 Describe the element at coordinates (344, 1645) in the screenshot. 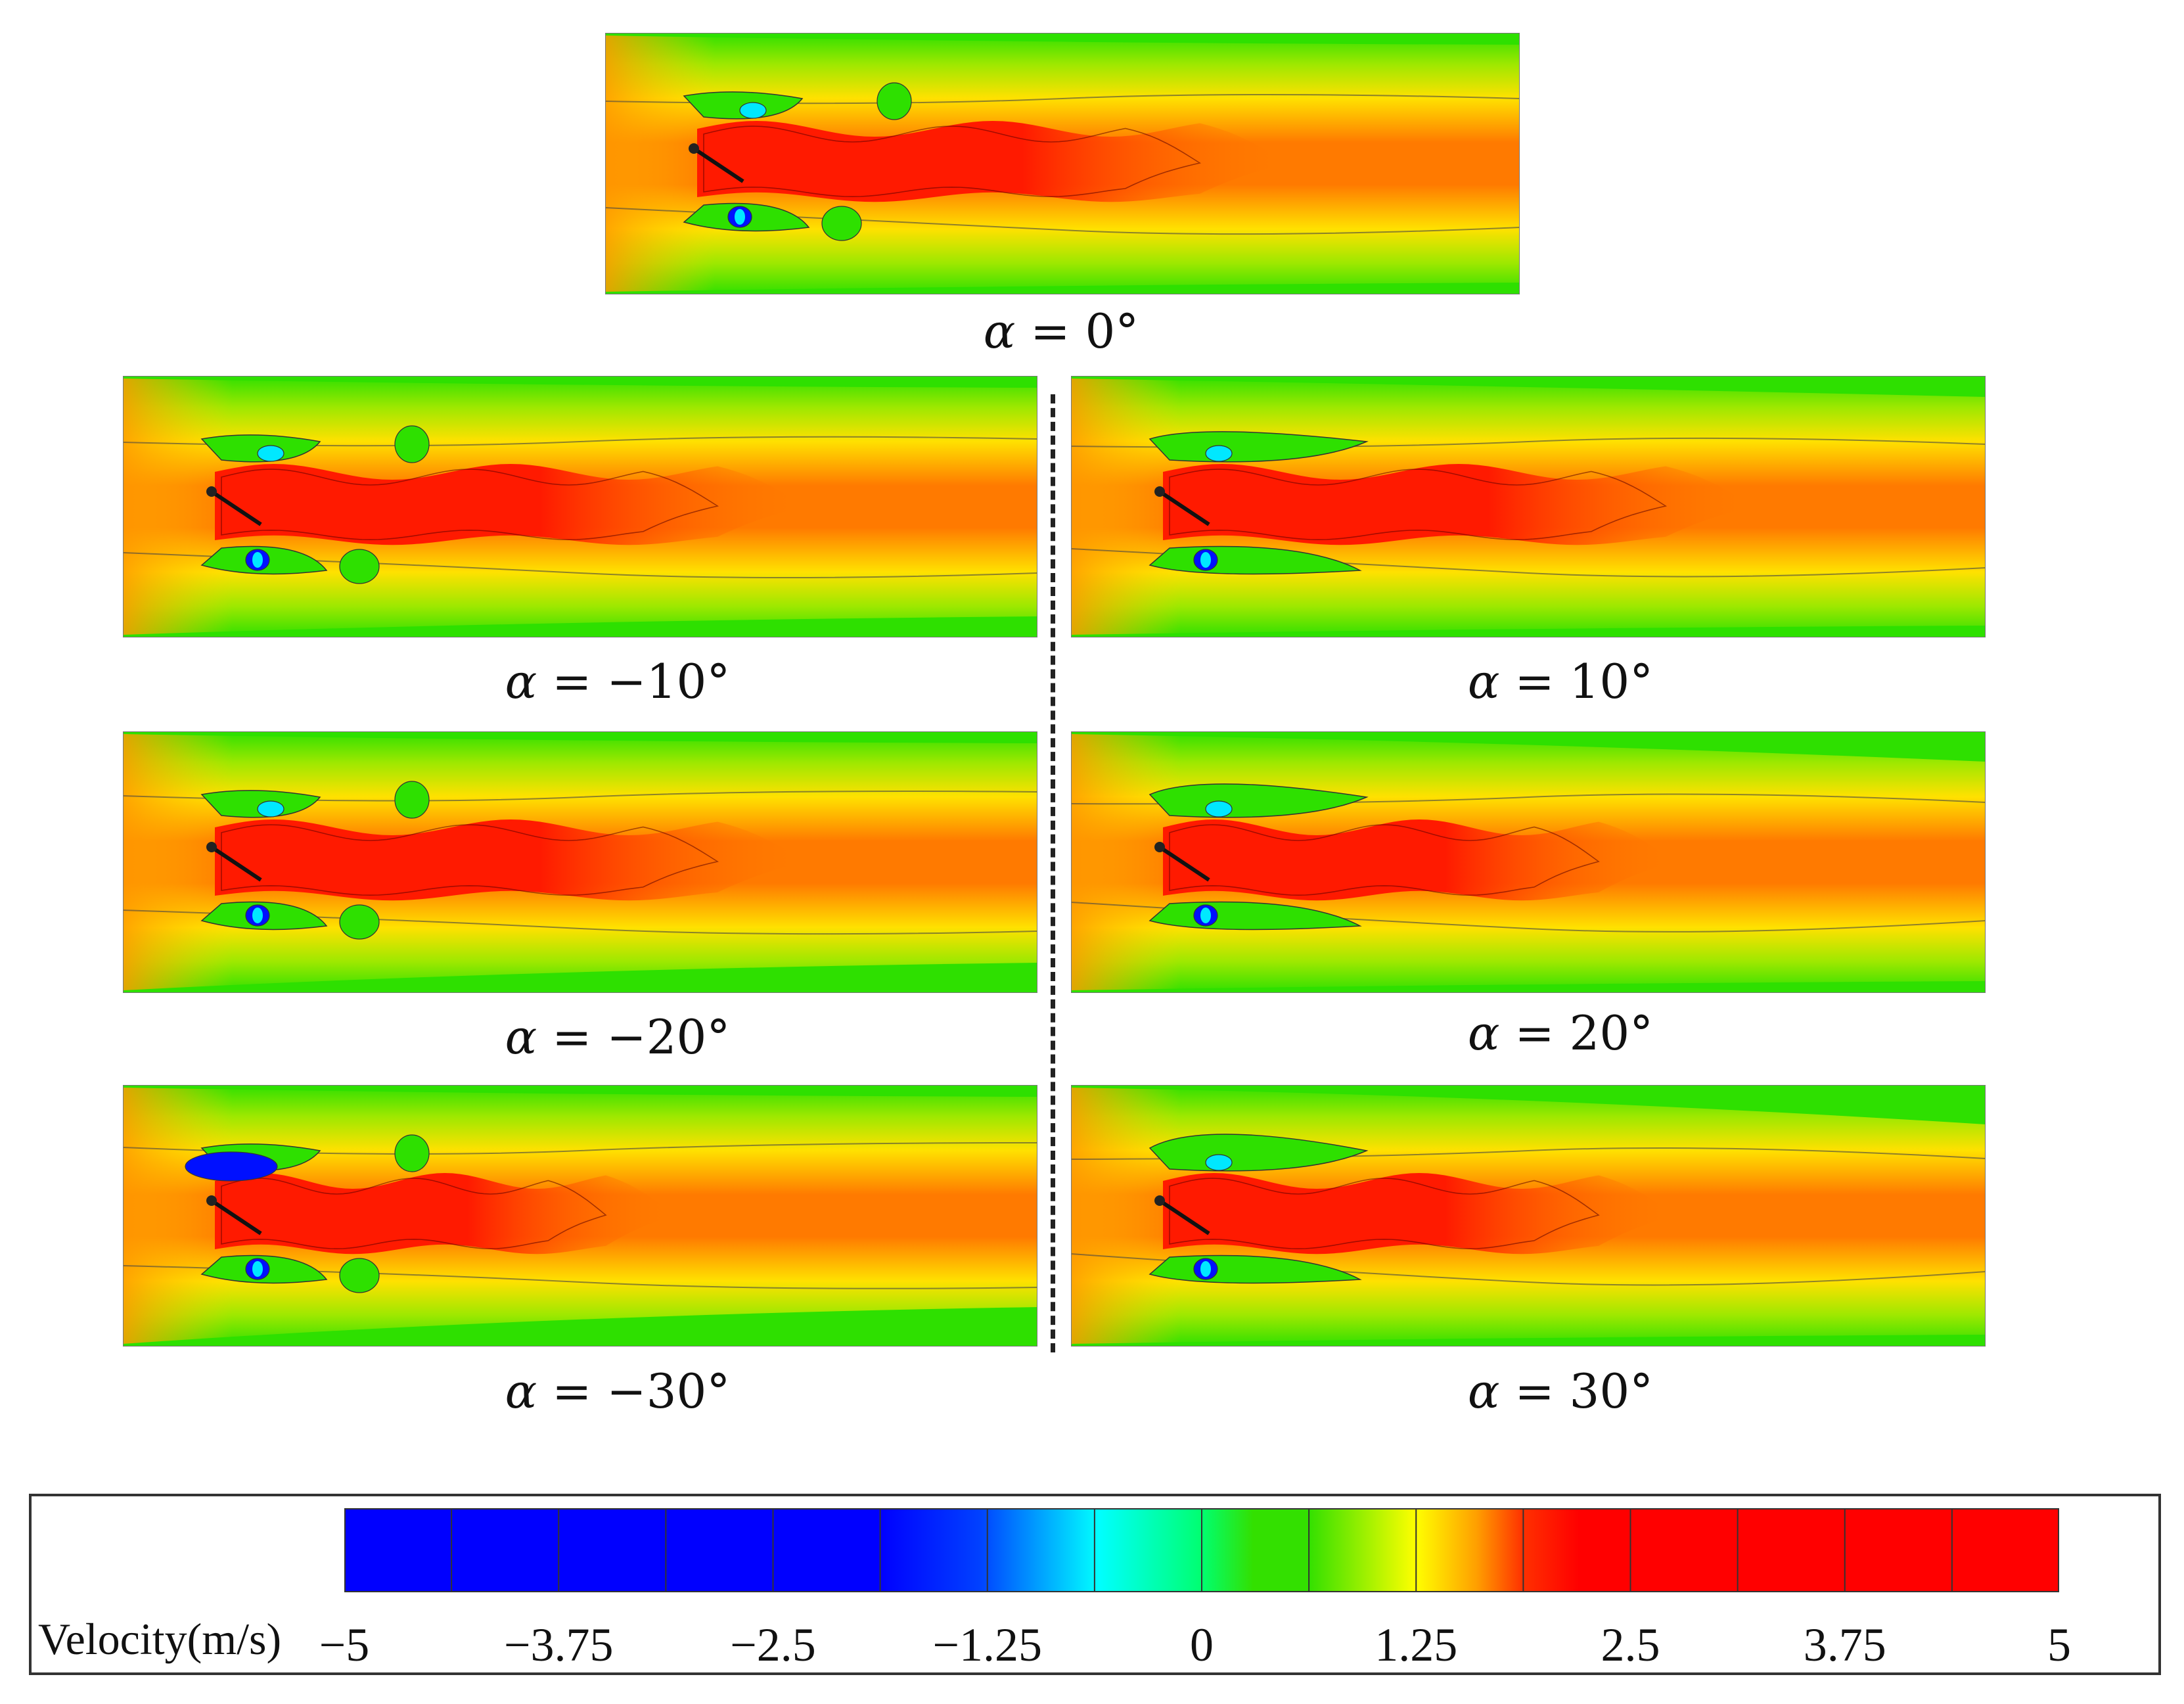

I see `colorbar-tick-label: −5` at that location.